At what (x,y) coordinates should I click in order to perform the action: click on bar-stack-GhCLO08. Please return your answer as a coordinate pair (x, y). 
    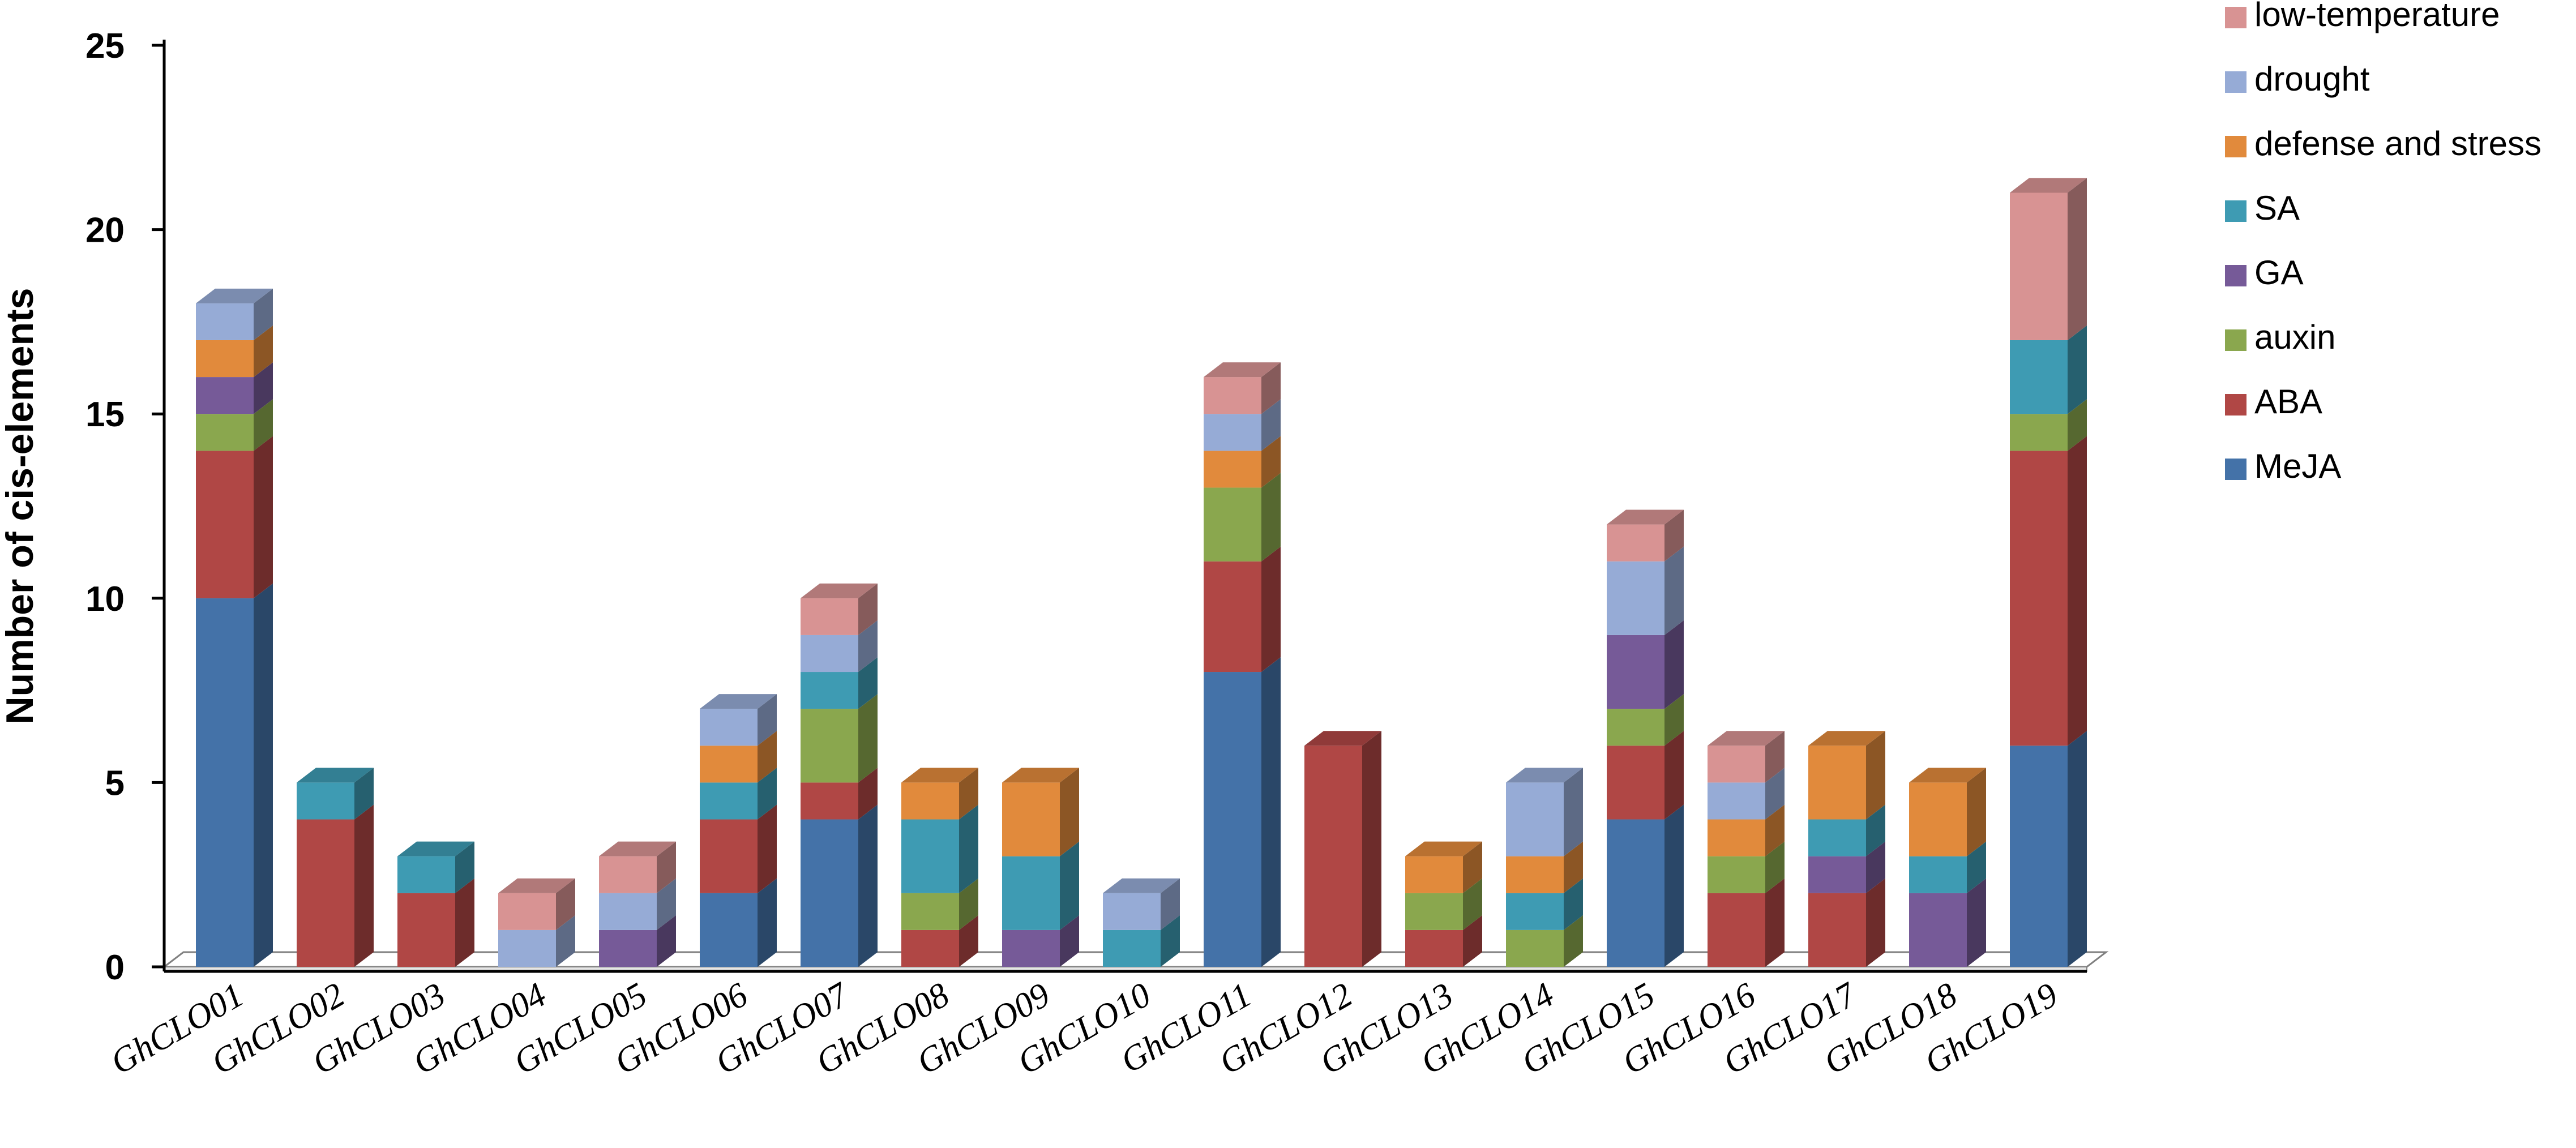
    Looking at the image, I should click on (939, 867).